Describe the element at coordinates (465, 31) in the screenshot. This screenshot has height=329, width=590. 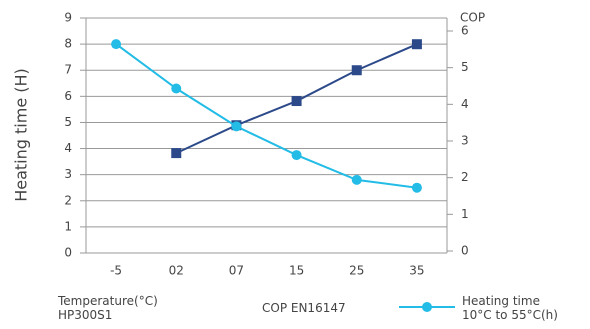
I see `y2-tick-label: 6` at that location.